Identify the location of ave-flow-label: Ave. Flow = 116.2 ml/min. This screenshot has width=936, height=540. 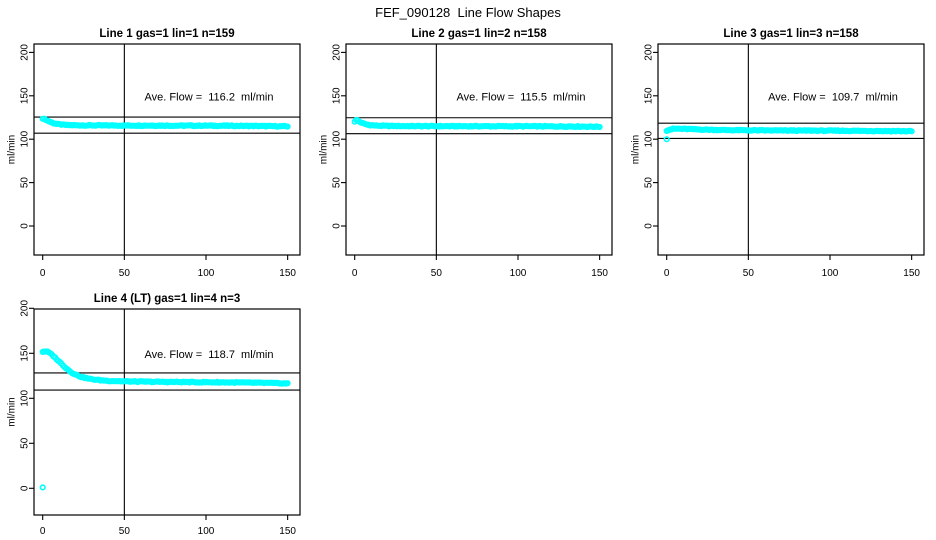
(209, 98).